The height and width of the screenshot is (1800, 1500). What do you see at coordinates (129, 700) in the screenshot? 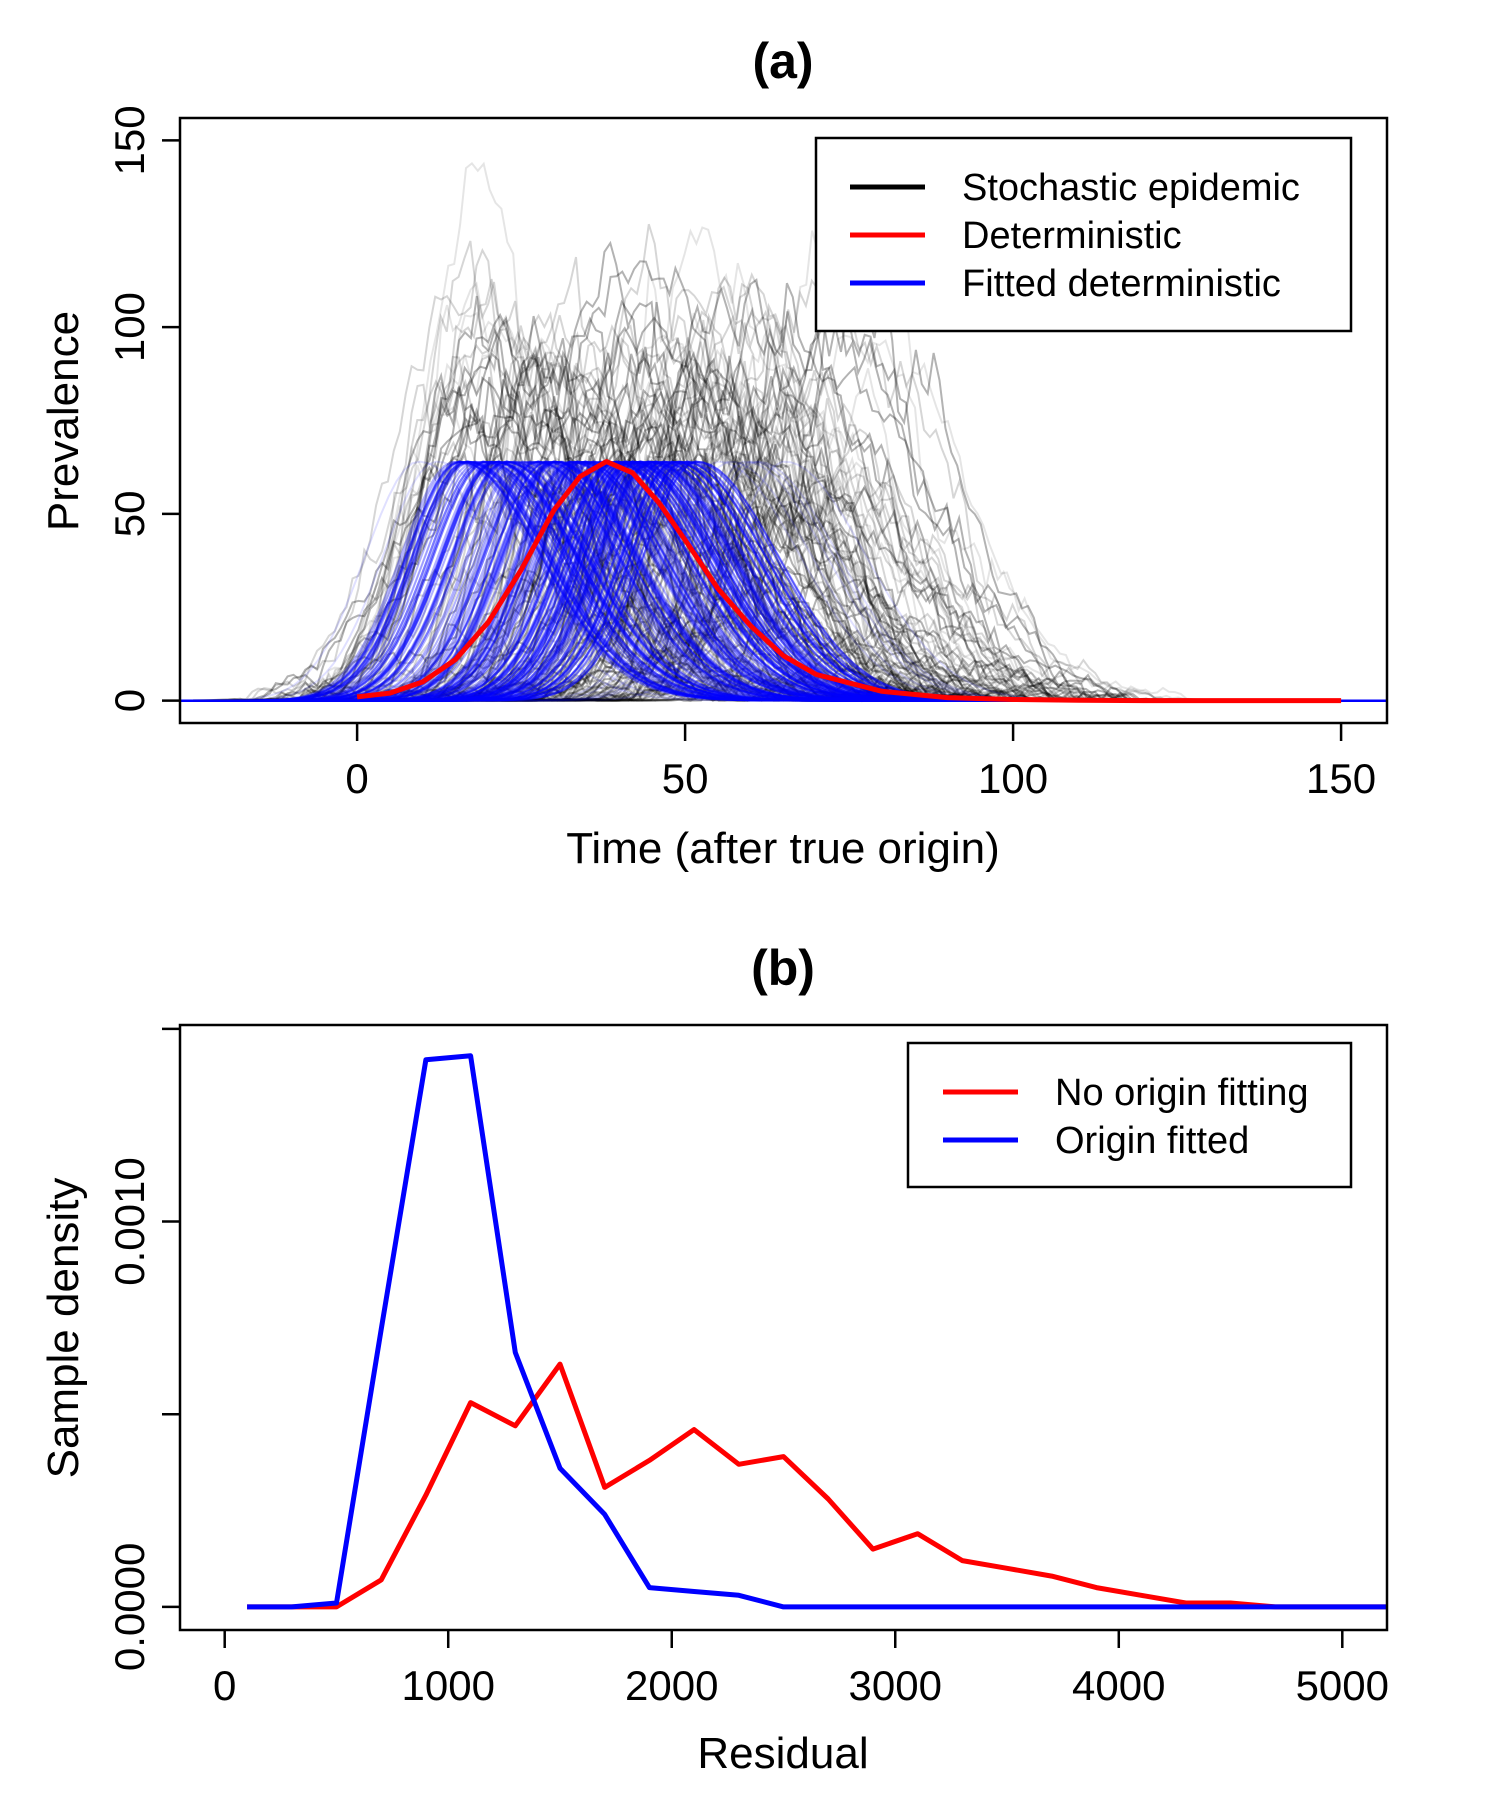
I see `panel-a-y-tick-label: 0` at bounding box center [129, 700].